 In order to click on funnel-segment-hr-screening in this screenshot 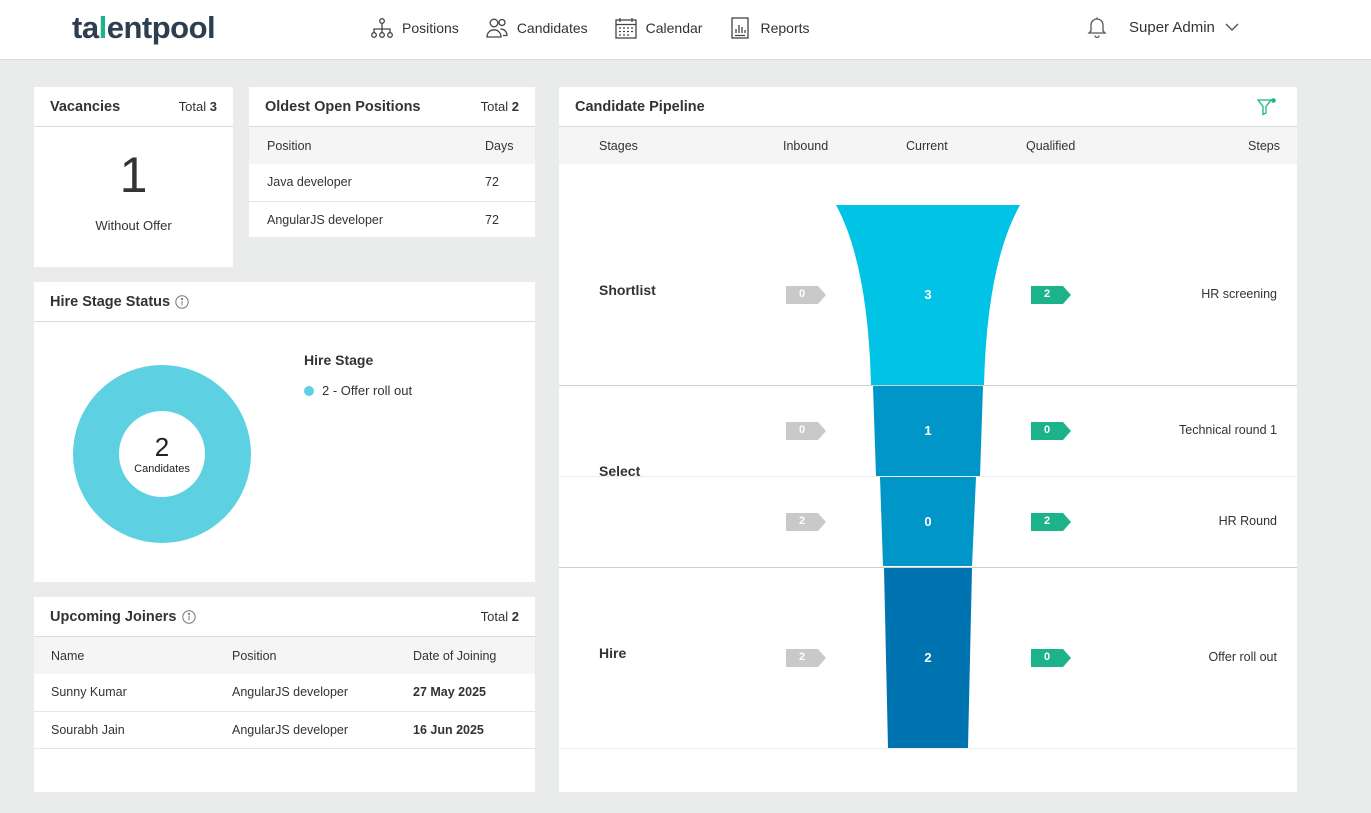, I will do `click(928, 295)`.